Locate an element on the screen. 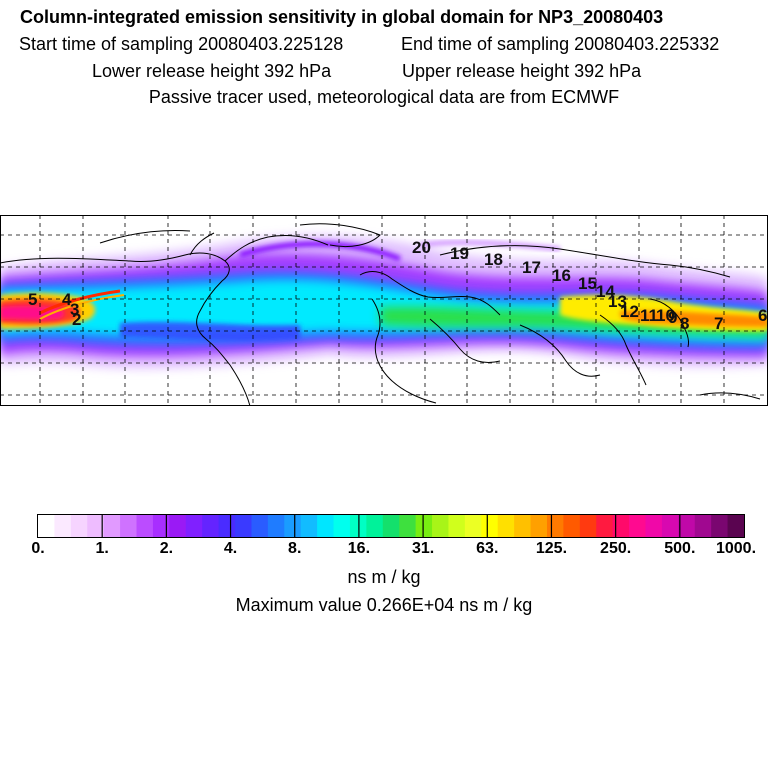  colorbar-tick-label: 31. is located at coordinates (423, 548).